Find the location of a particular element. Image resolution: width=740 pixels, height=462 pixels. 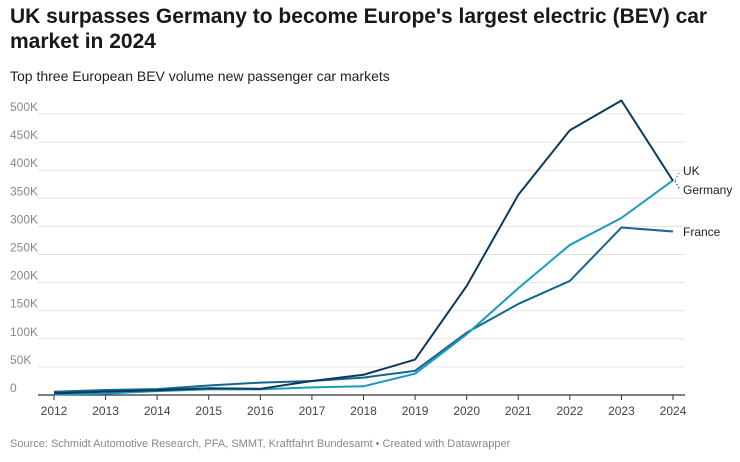

y-tick-label: 400K is located at coordinates (24, 163).